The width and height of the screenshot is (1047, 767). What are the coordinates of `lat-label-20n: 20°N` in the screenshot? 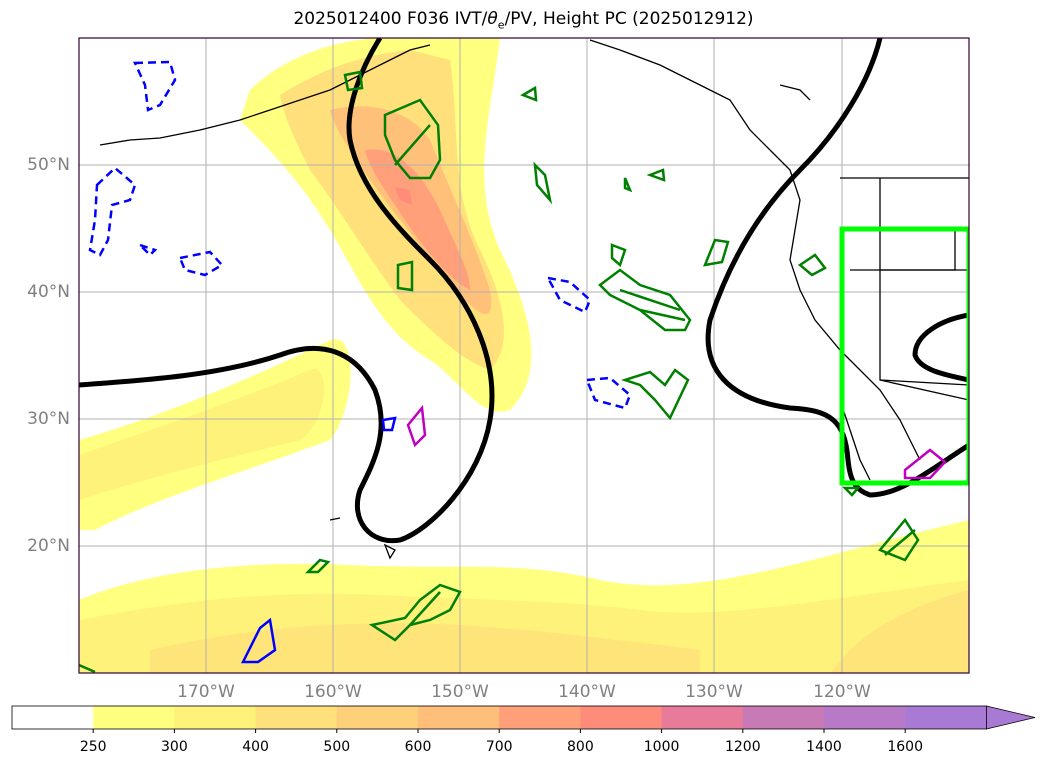 It's located at (48, 546).